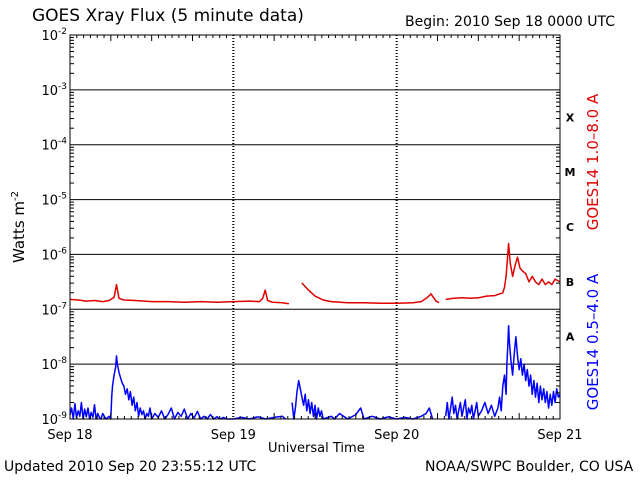 Image resolution: width=640 pixels, height=480 pixels. Describe the element at coordinates (62, 87) in the screenshot. I see `y-tick-exp: -3` at that location.